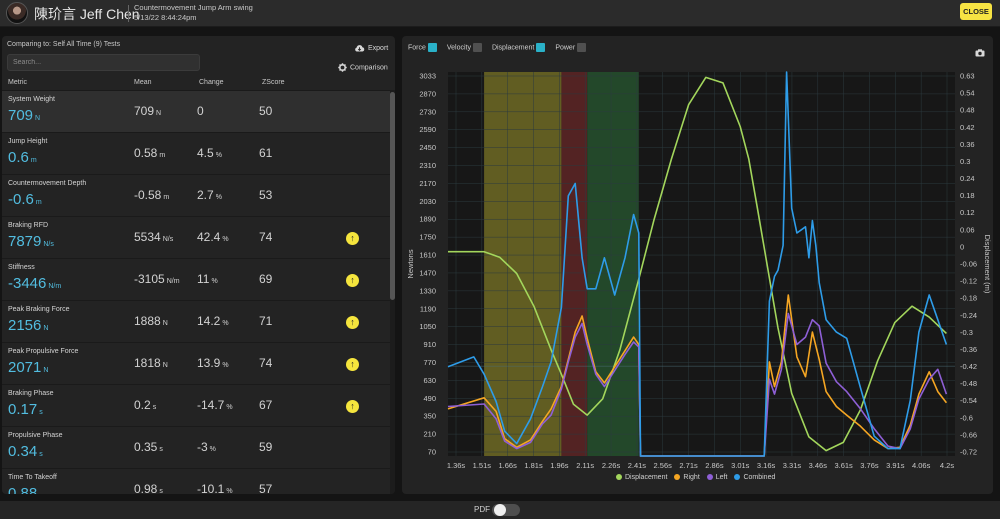 The width and height of the screenshot is (1000, 519). I want to click on x-tick-label: 3.46s, so click(818, 465).